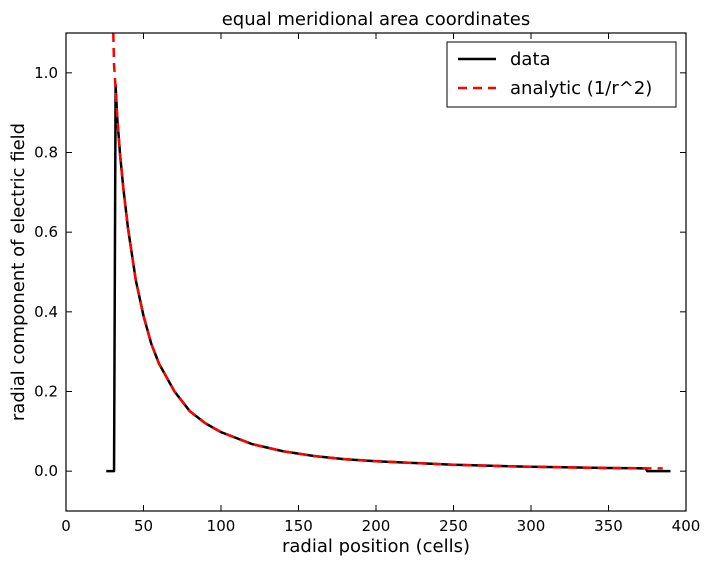  What do you see at coordinates (530, 59) in the screenshot?
I see `legend-label-data: data` at bounding box center [530, 59].